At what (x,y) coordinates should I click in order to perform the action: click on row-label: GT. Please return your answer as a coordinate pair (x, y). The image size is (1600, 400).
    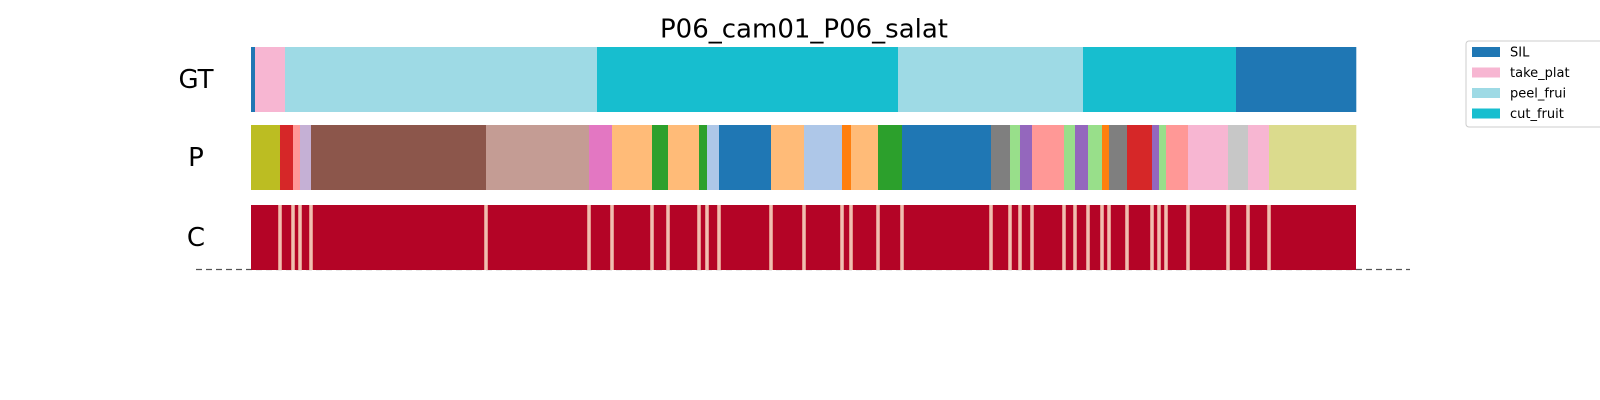
    Looking at the image, I should click on (195, 80).